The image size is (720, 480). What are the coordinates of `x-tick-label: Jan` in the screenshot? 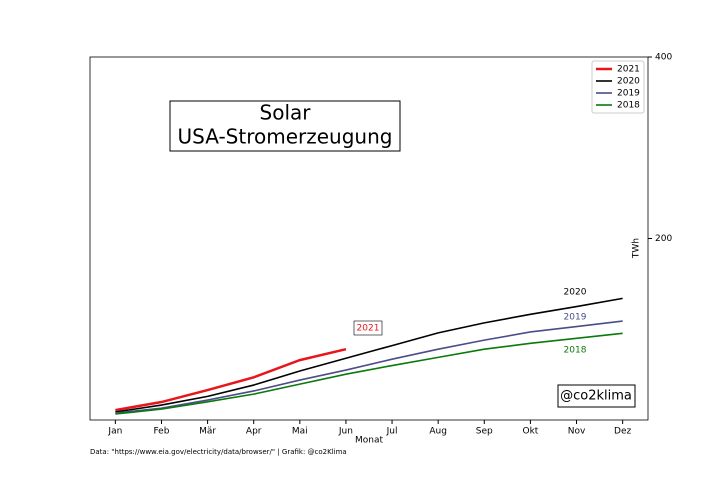 It's located at (114, 432).